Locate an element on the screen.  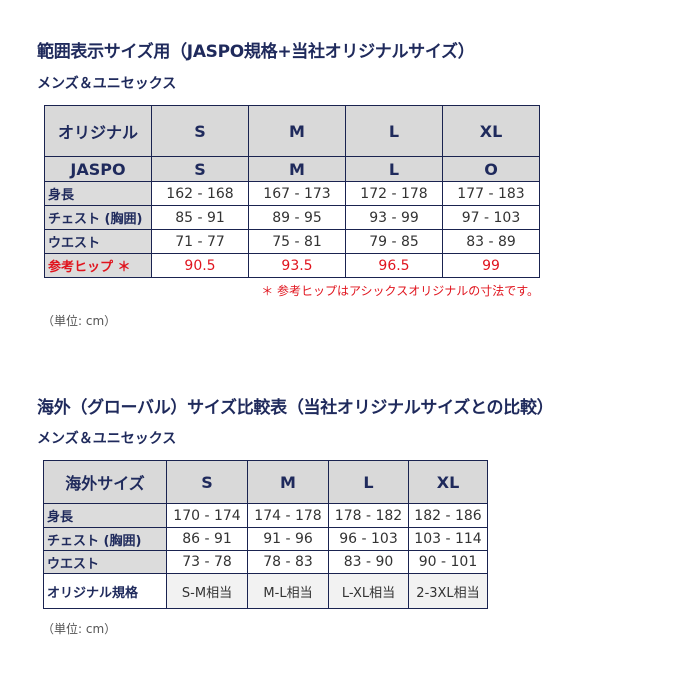
table-cell: 178 - 182 is located at coordinates (368, 515).